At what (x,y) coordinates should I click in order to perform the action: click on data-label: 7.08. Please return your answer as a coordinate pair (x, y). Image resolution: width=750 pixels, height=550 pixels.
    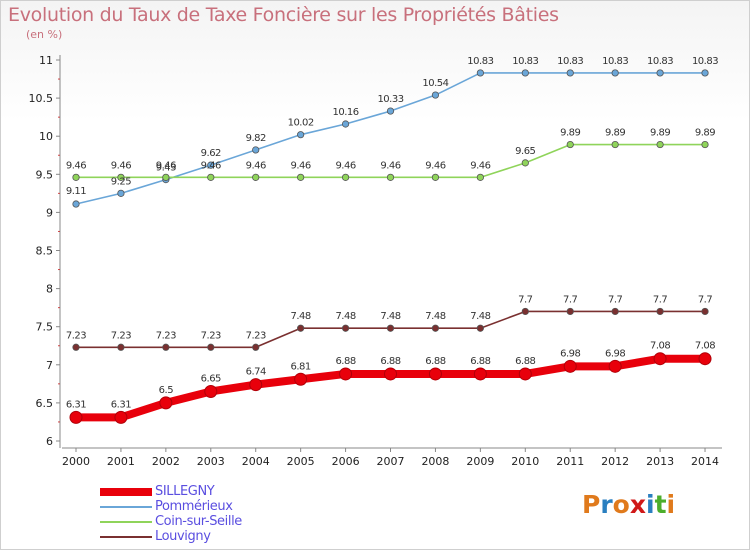
    Looking at the image, I should click on (705, 346).